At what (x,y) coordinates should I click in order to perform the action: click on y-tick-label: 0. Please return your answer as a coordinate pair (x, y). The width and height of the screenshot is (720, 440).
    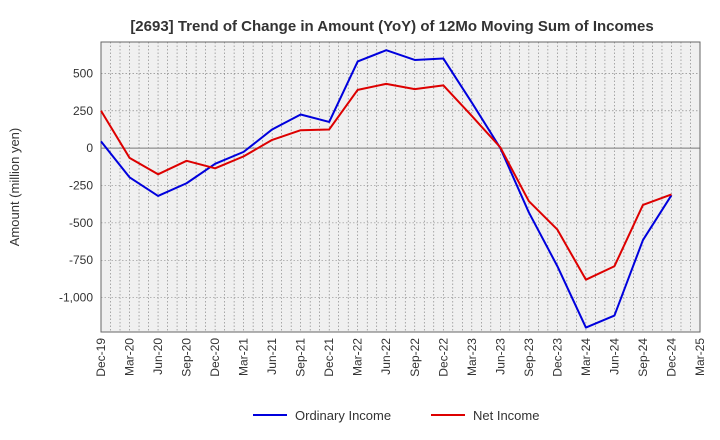
    Looking at the image, I should click on (89, 148).